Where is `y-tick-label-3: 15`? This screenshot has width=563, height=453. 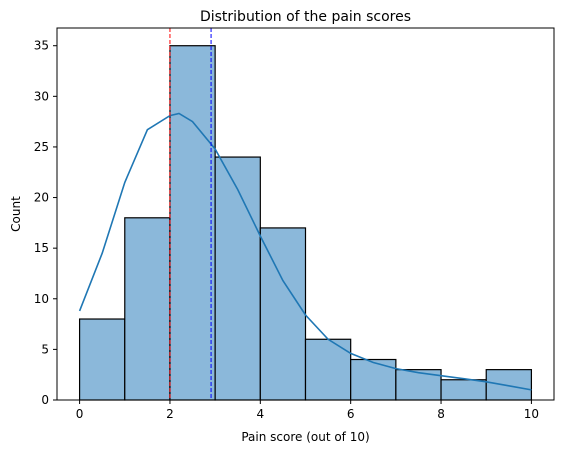 y-tick-label-3: 15 is located at coordinates (41, 248).